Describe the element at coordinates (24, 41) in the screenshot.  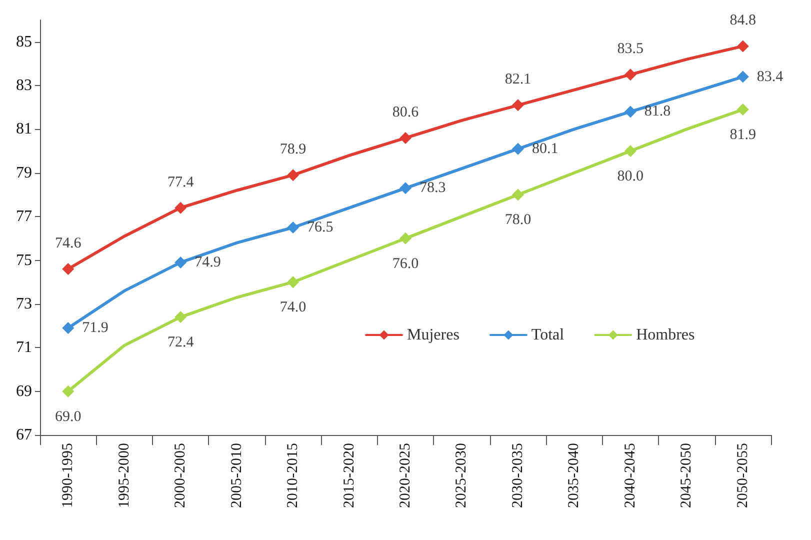
I see `y-tick-label: 85` at that location.